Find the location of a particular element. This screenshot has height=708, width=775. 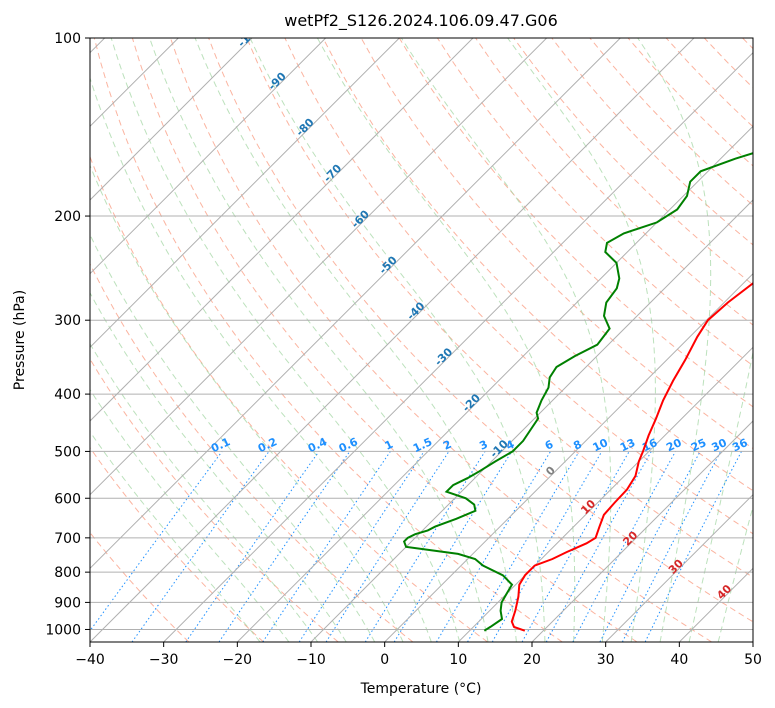

x-tick-label: −10 is located at coordinates (311, 660).